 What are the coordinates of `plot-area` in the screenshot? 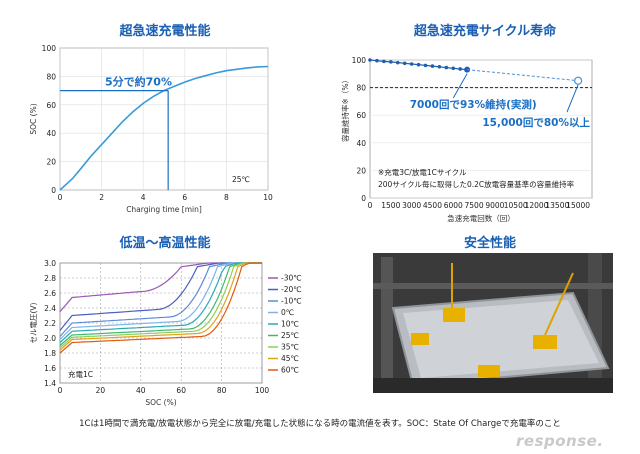 It's located at (481, 129).